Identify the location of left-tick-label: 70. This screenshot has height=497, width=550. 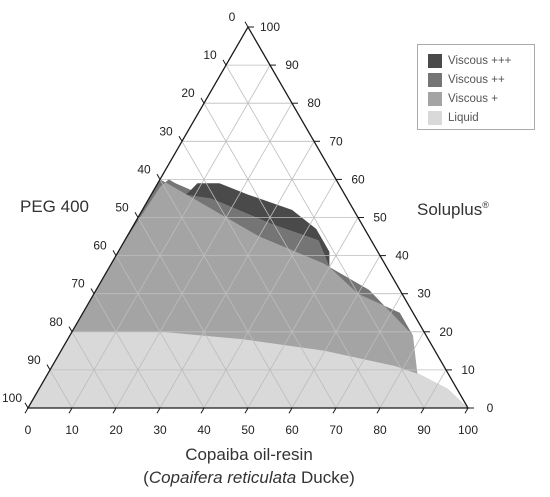
(78, 284).